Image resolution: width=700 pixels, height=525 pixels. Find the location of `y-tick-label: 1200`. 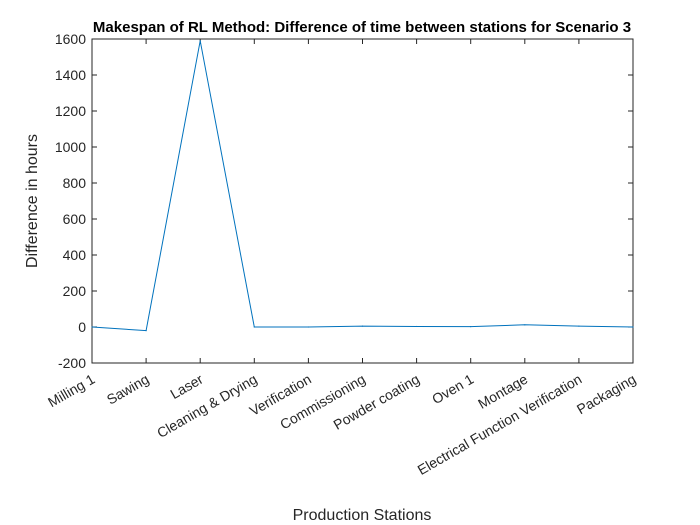

y-tick-label: 1200 is located at coordinates (70, 111).